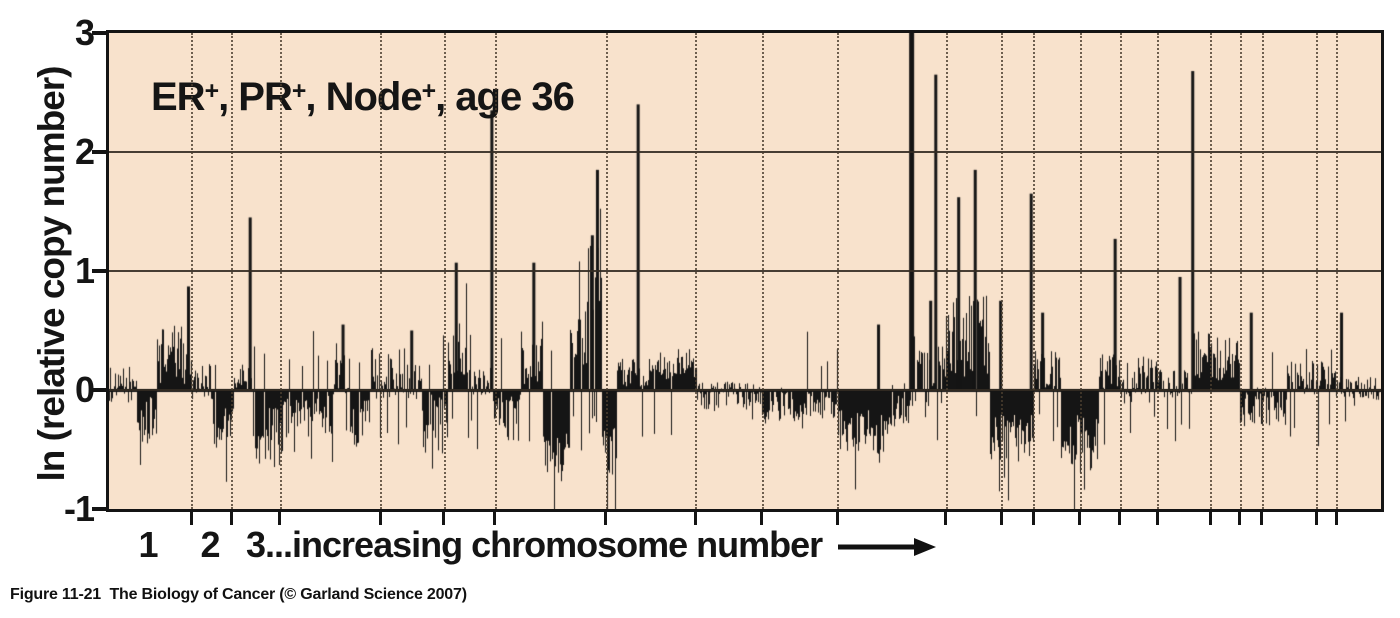 The width and height of the screenshot is (1400, 618). What do you see at coordinates (557, 544) in the screenshot?
I see `x-axis-title: increasing chromosome number` at bounding box center [557, 544].